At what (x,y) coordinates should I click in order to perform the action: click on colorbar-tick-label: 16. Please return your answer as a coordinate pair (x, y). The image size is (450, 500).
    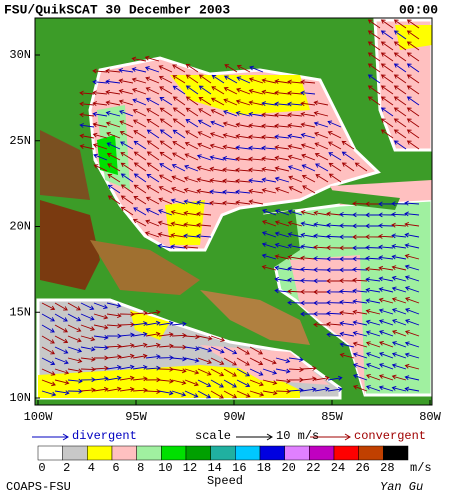
    Looking at the image, I should click on (239, 468).